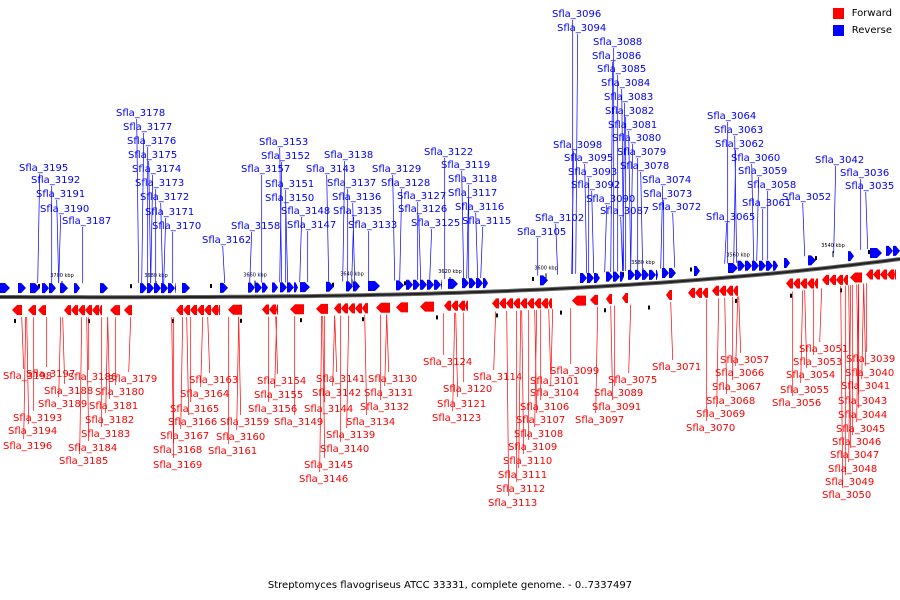 This screenshot has height=600, width=900. What do you see at coordinates (771, 185) in the screenshot?
I see `reverse-gene-label: Sfla_3058` at bounding box center [771, 185].